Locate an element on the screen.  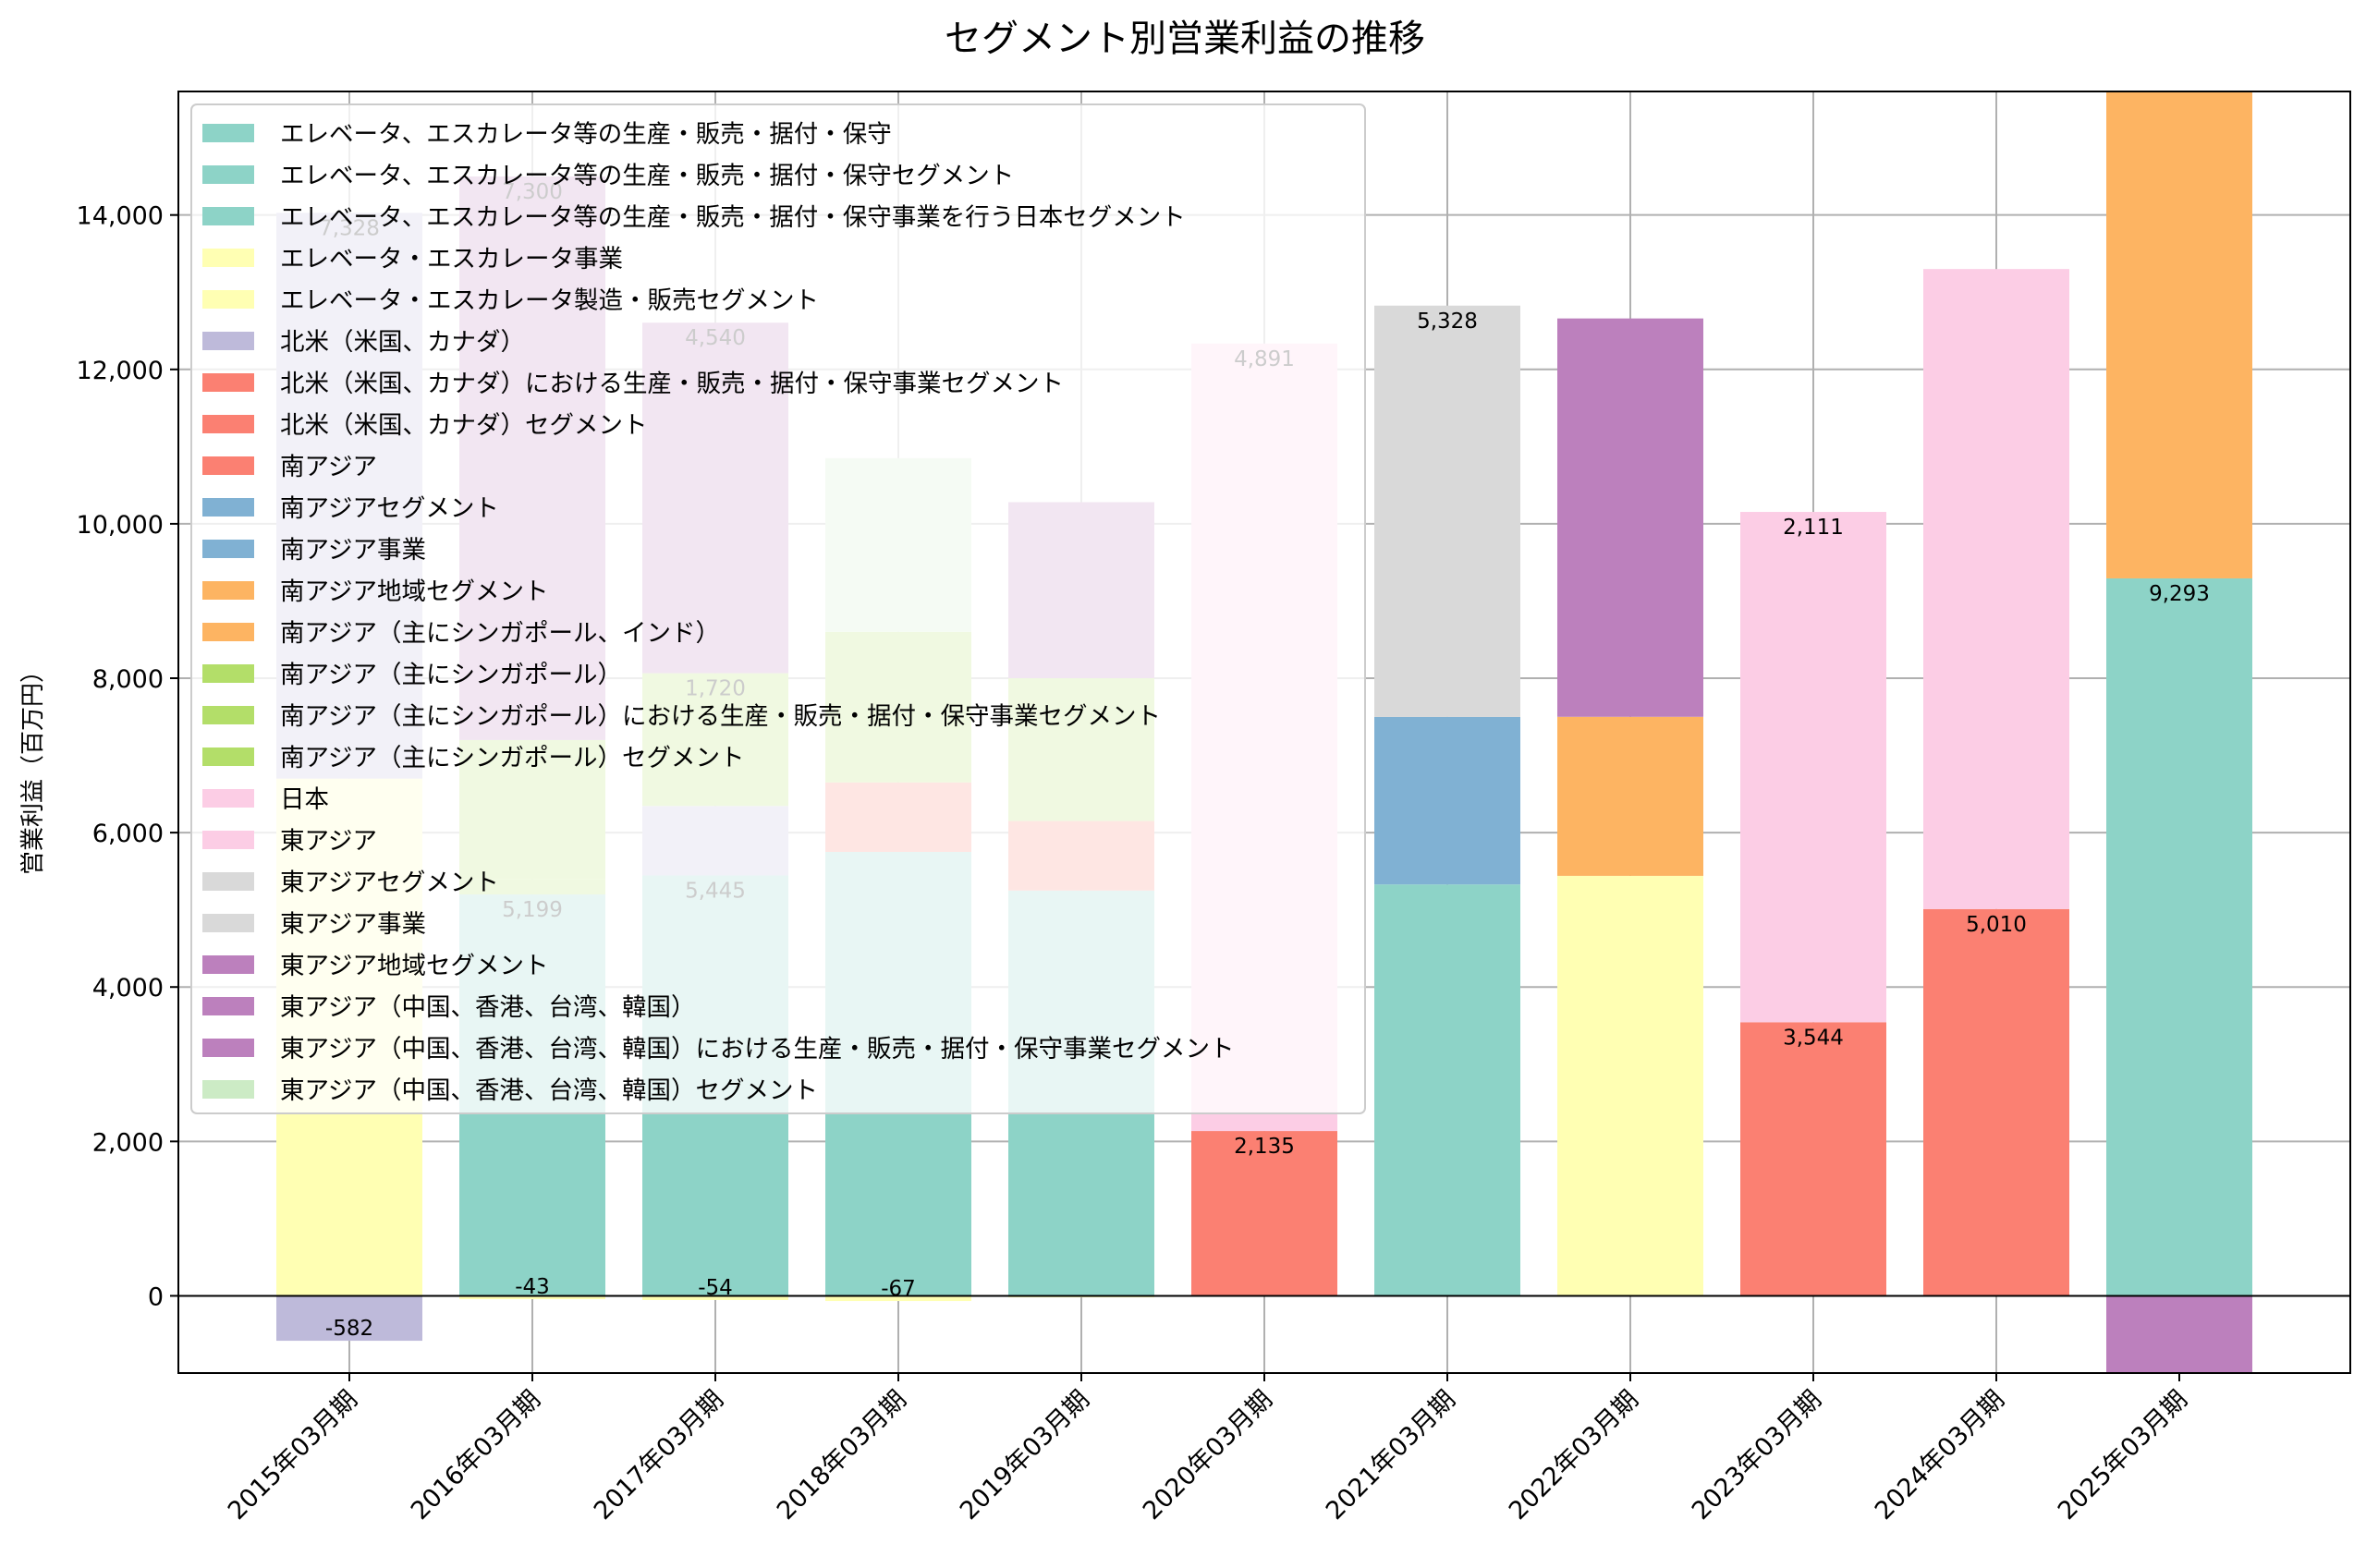
y-tick-label: 8,000 is located at coordinates (128, 679).